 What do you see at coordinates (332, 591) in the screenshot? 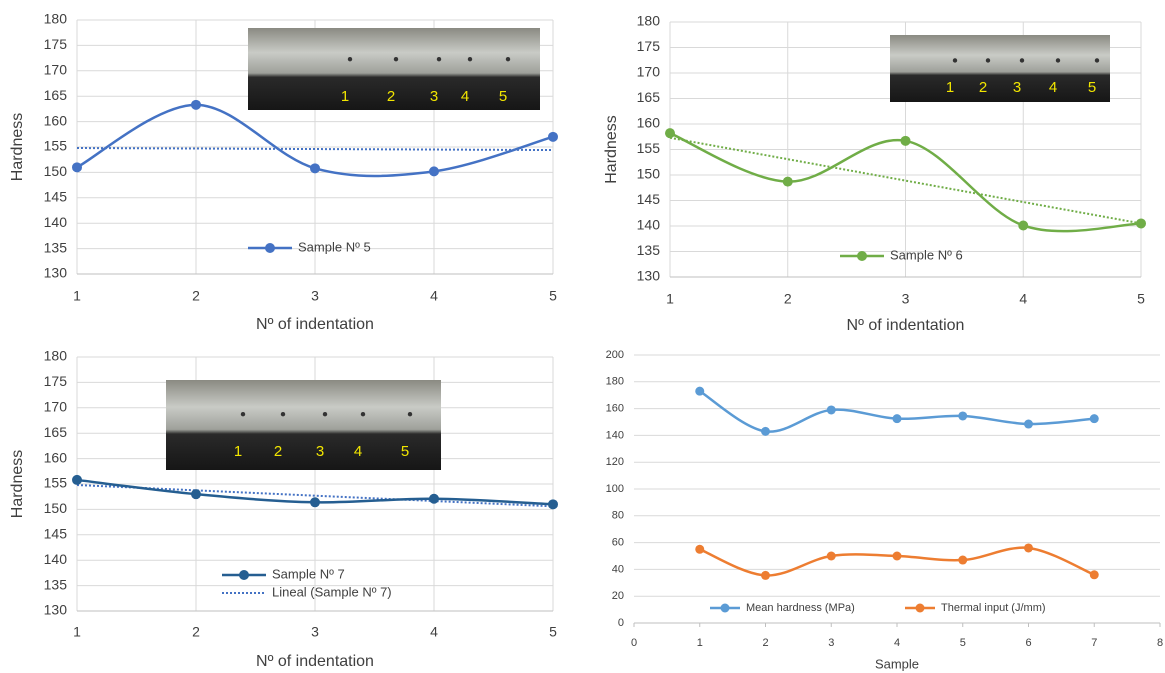
I see `legend-label: Lineal (Sample Nº 7)` at bounding box center [332, 591].